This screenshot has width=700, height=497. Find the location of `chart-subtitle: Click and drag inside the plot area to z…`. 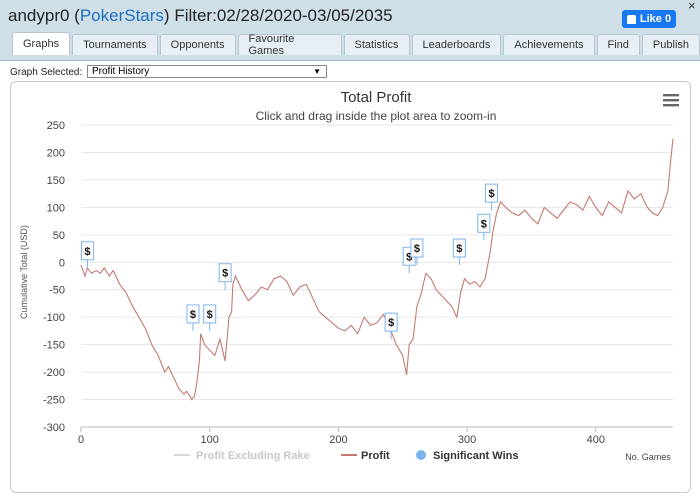

chart-subtitle: Click and drag inside the plot area to z… is located at coordinates (376, 116).